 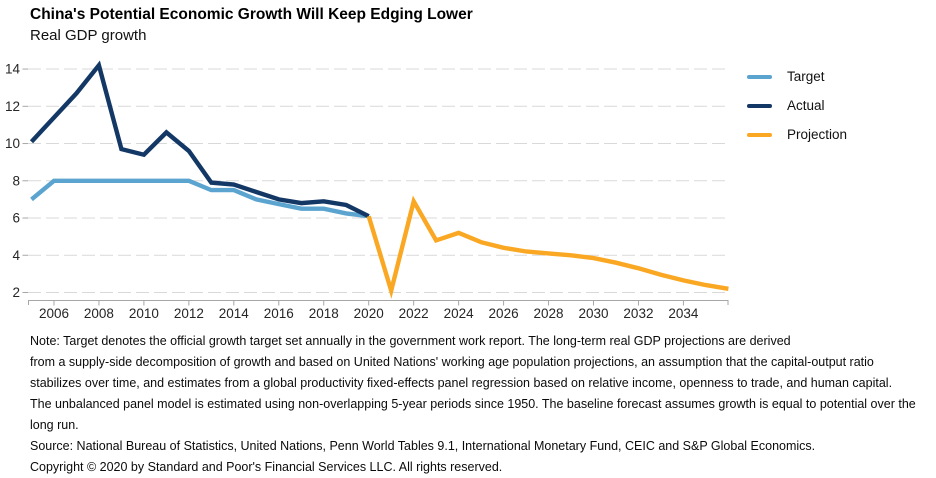 What do you see at coordinates (459, 313) in the screenshot?
I see `svg-text: 2024` at bounding box center [459, 313].